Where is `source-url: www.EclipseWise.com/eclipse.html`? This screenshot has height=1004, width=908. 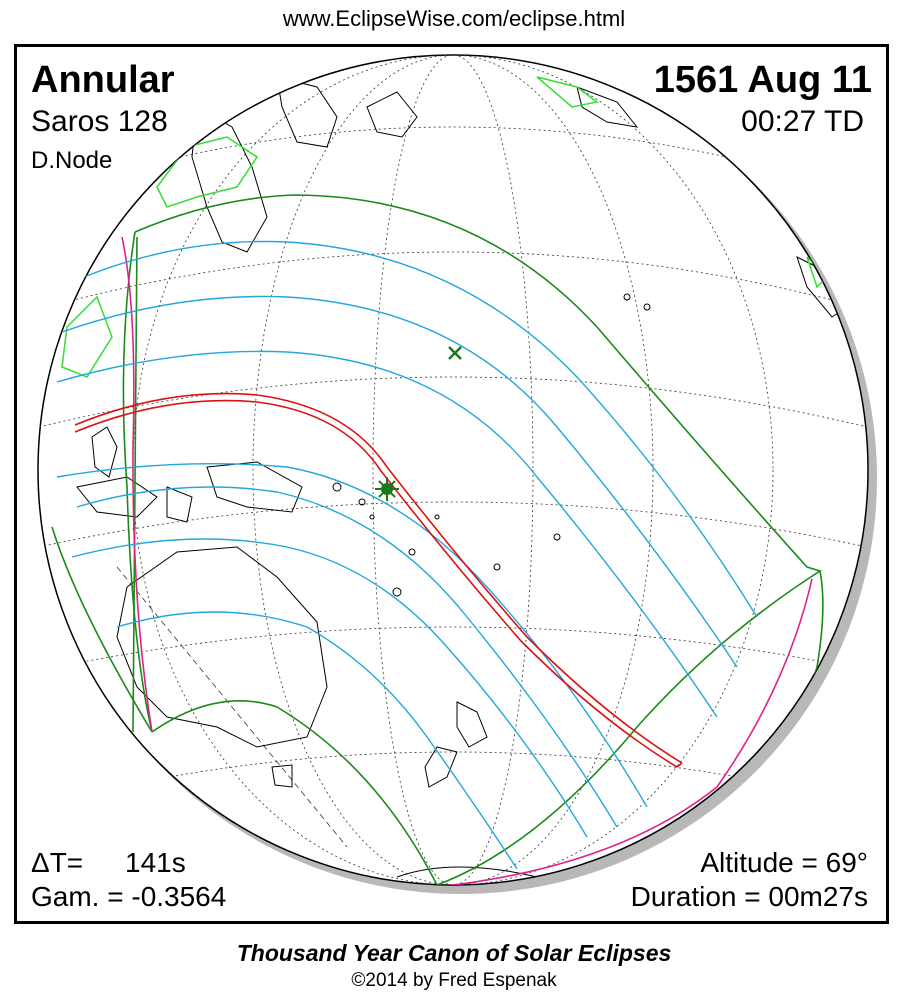
source-url: www.EclipseWise.com/eclipse.html is located at coordinates (454, 18).